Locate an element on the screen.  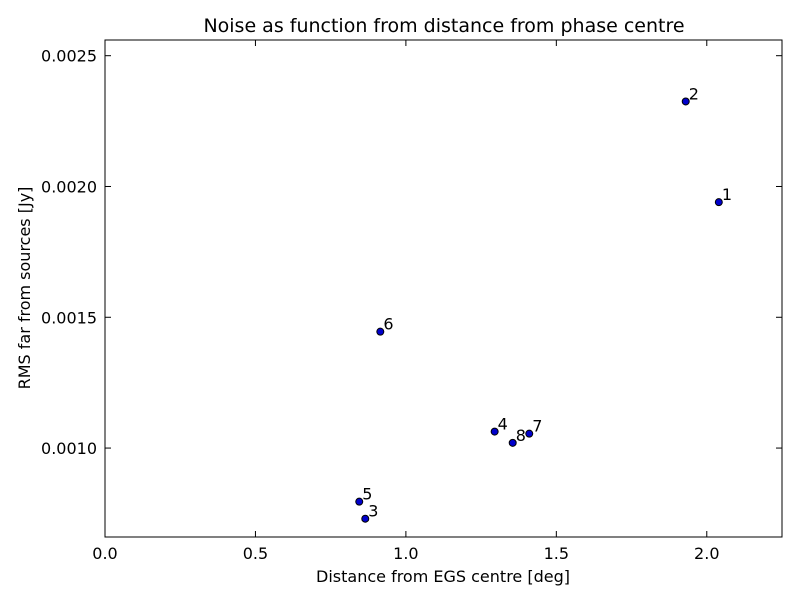
data-point-label-6: 6 is located at coordinates (388, 324).